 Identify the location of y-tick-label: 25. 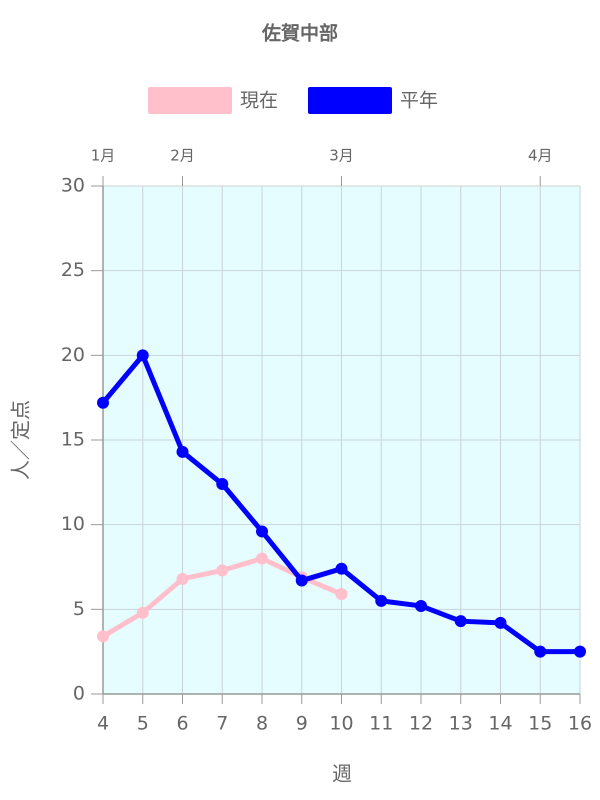
(73, 270).